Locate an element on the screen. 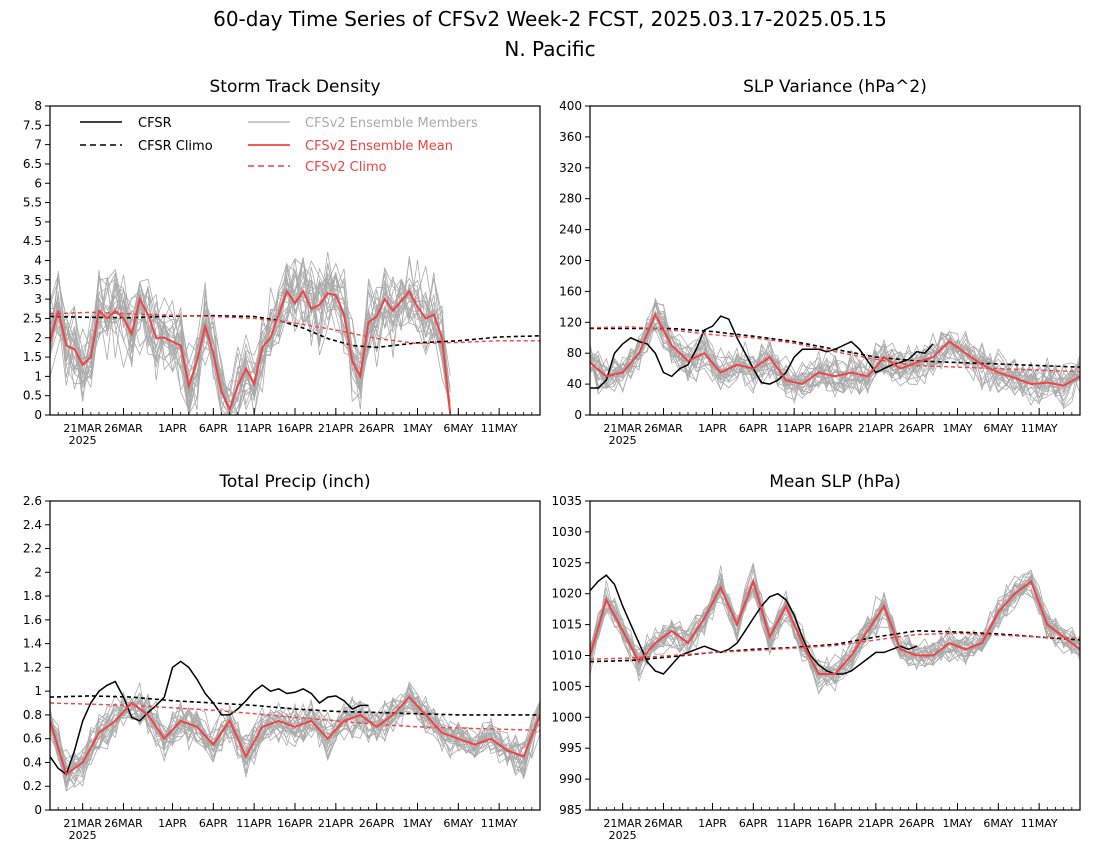 The width and height of the screenshot is (1100, 854). y-tick-label: 995 is located at coordinates (570, 748).